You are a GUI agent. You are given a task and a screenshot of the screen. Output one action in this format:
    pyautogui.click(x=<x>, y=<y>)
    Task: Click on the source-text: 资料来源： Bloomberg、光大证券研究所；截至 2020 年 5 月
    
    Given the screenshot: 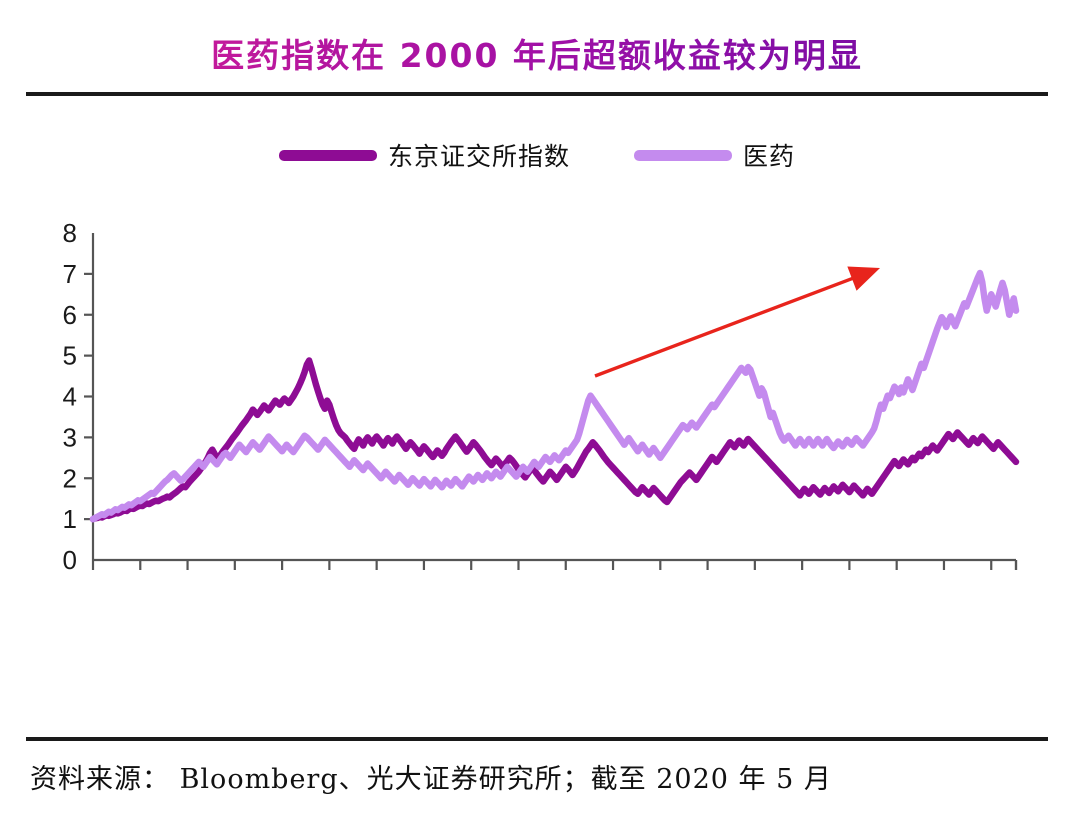 What is the action you would take?
    pyautogui.click(x=431, y=779)
    